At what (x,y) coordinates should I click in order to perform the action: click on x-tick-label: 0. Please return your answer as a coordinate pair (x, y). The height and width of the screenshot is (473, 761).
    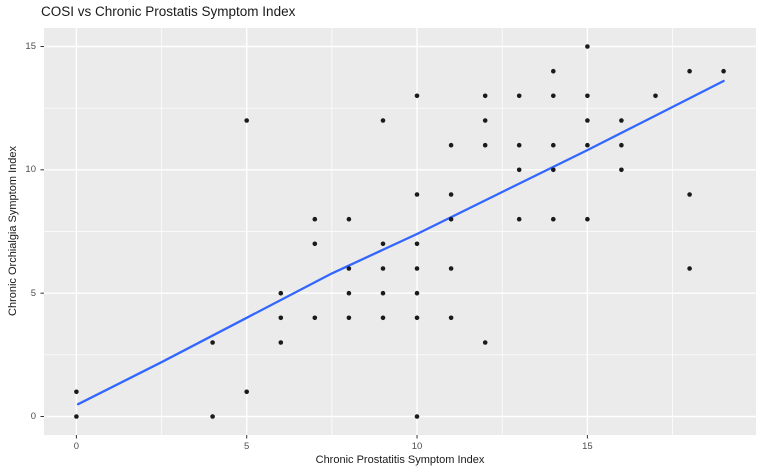
    Looking at the image, I should click on (76, 446).